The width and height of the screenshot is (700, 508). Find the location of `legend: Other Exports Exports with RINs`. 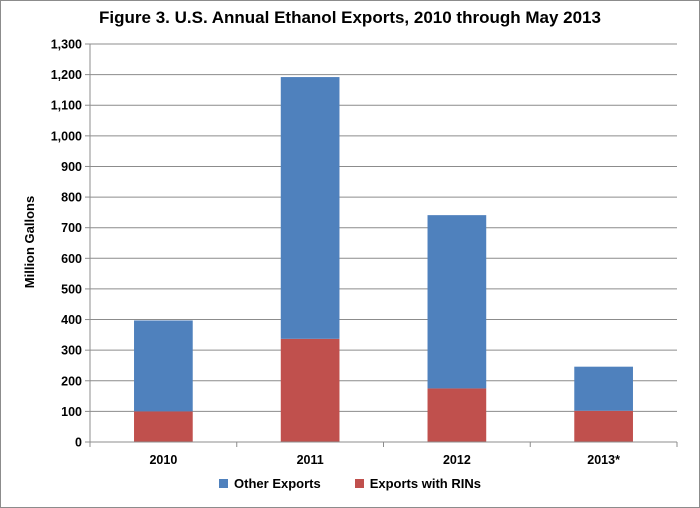

legend: Other Exports Exports with RINs is located at coordinates (350, 483).